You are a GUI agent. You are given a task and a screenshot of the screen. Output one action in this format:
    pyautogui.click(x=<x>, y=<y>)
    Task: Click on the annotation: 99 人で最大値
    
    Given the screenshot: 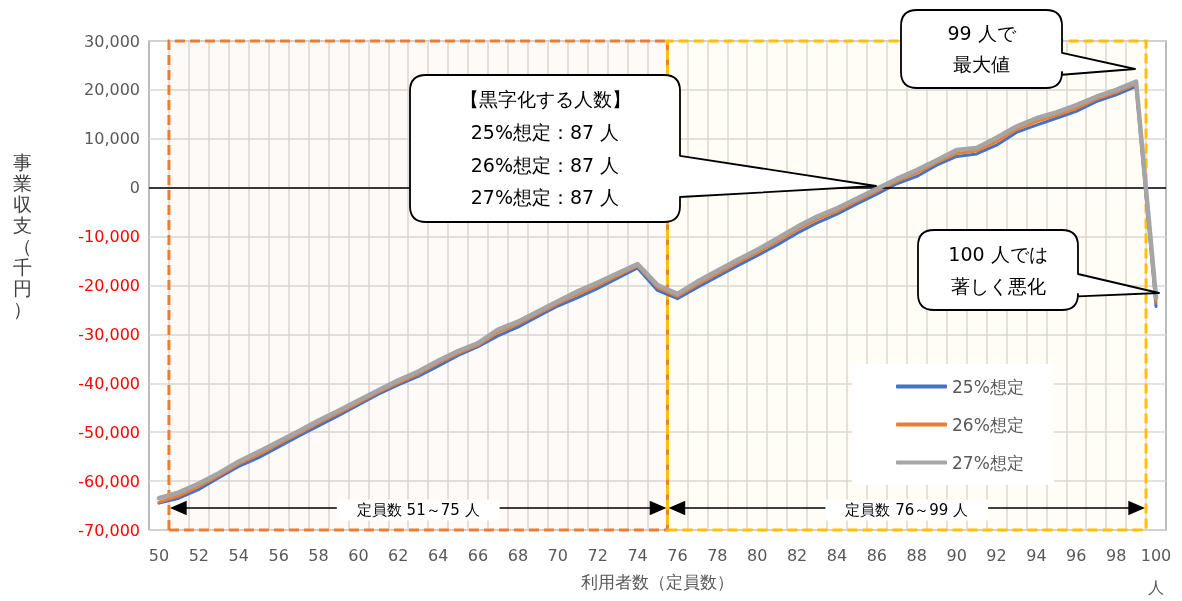 What is the action you would take?
    pyautogui.click(x=981, y=49)
    